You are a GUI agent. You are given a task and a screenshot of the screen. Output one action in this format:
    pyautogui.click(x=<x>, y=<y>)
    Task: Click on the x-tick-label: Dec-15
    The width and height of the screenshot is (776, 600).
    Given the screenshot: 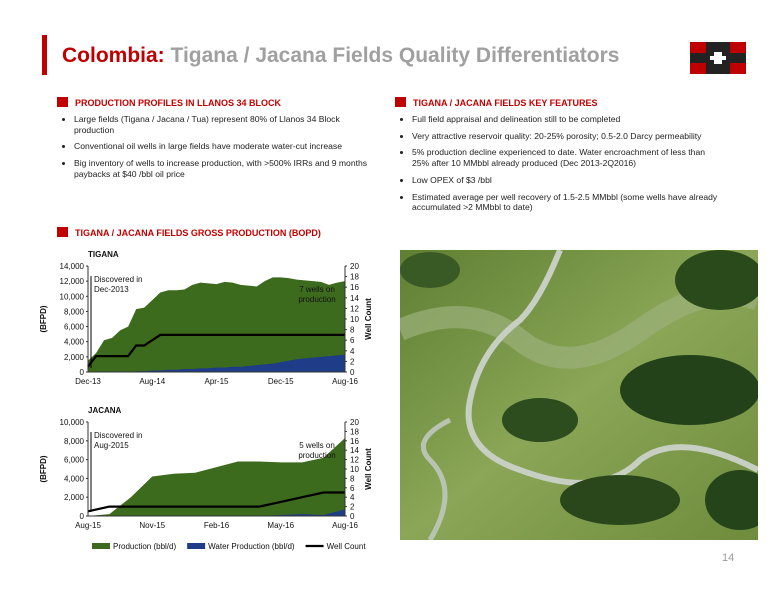 What is the action you would take?
    pyautogui.click(x=281, y=381)
    